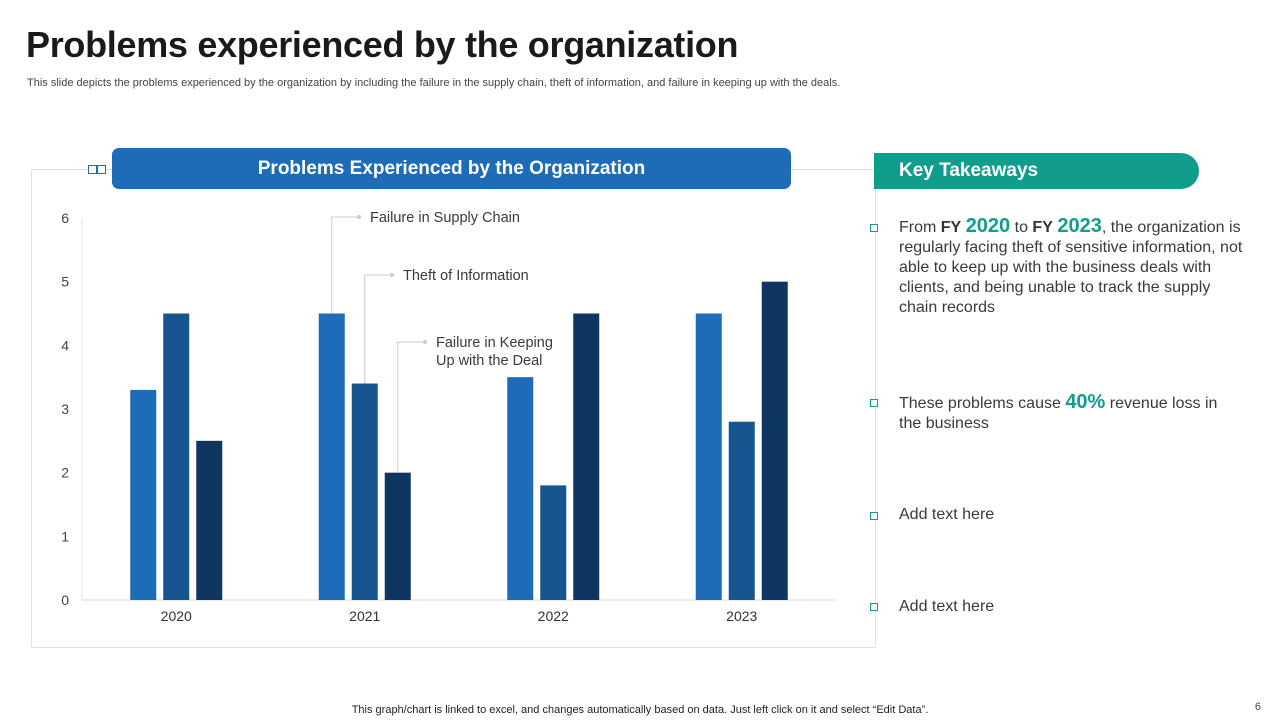 Image resolution: width=1280 pixels, height=720 pixels. I want to click on page-number: 6, so click(1257, 707).